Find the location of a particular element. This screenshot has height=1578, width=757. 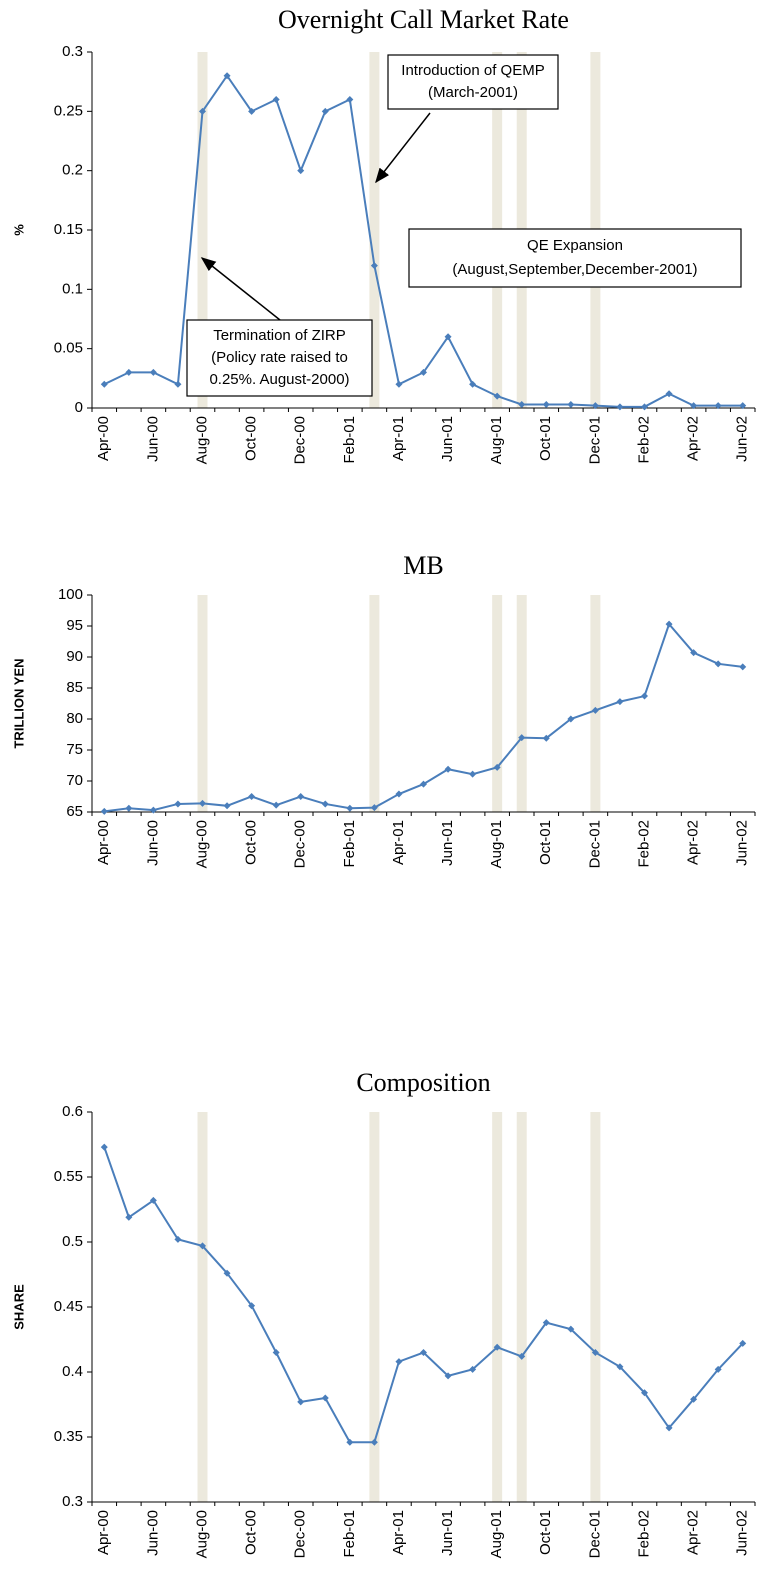

annotation-text: (Policy rate raised to is located at coordinates (279, 357).